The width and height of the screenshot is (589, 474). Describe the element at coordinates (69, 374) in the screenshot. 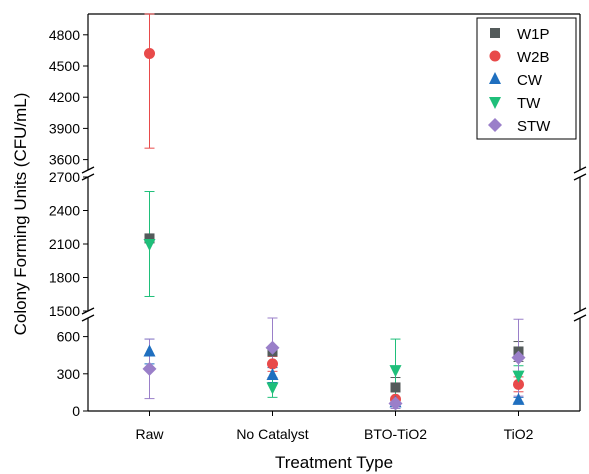

I see `y-tick-label: 300` at that location.